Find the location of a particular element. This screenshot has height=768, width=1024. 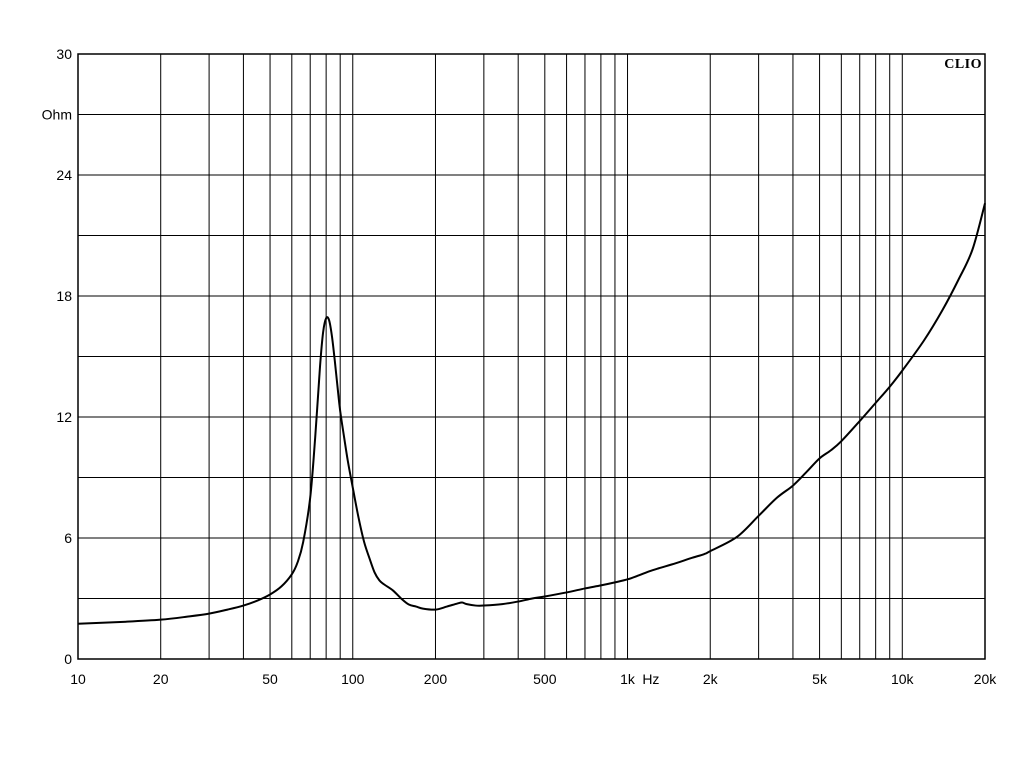

clio-brand-label: CLIO is located at coordinates (963, 64).